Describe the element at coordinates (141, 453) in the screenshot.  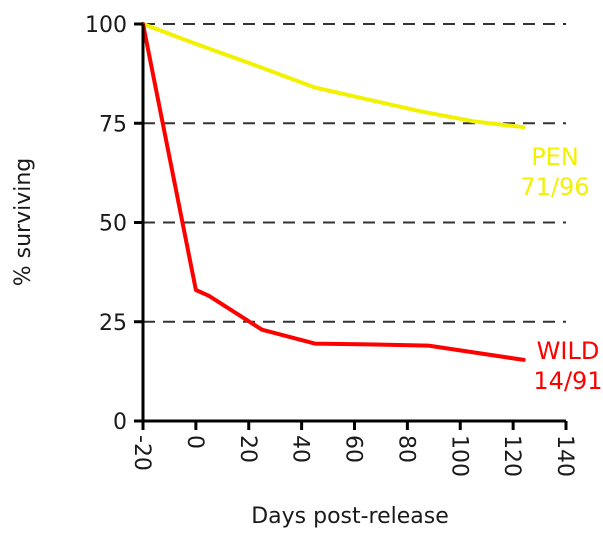
I see `x-tick-label: -20` at that location.